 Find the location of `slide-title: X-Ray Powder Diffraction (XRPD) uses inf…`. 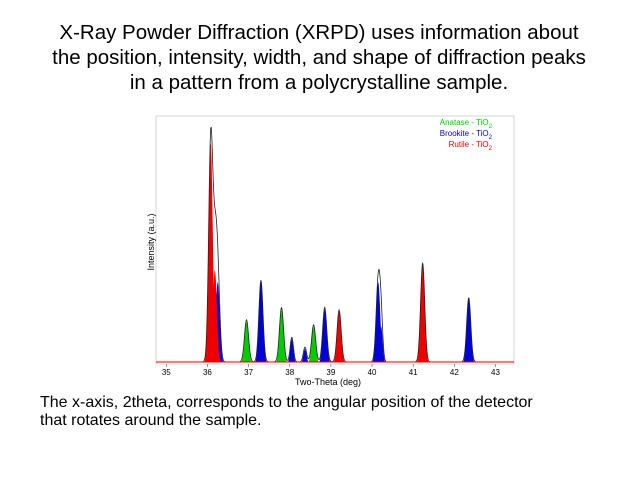

slide-title: X-Ray Powder Diffraction (XRPD) uses inf… is located at coordinates (319, 57).